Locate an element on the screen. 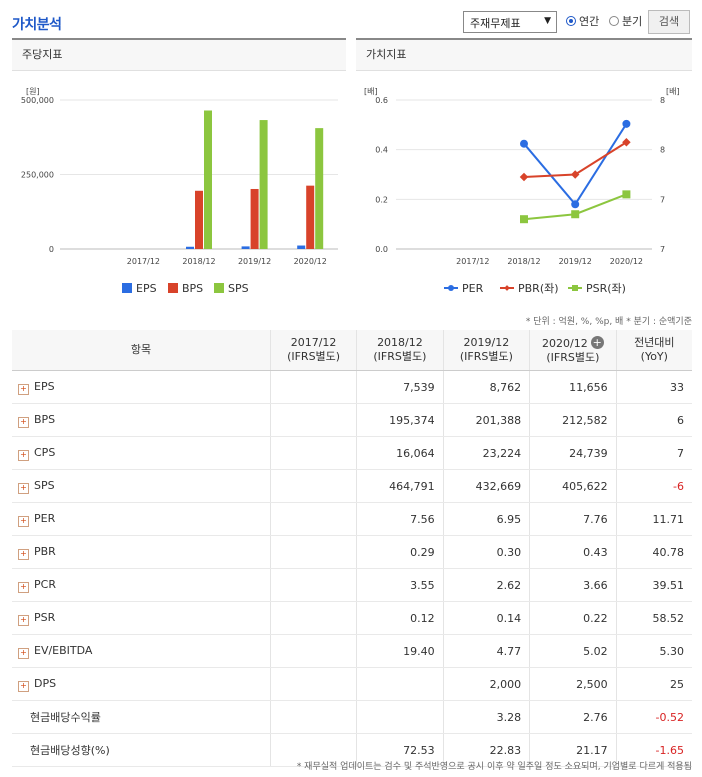 The width and height of the screenshot is (702, 777). value-cell: 2,500 is located at coordinates (573, 684).